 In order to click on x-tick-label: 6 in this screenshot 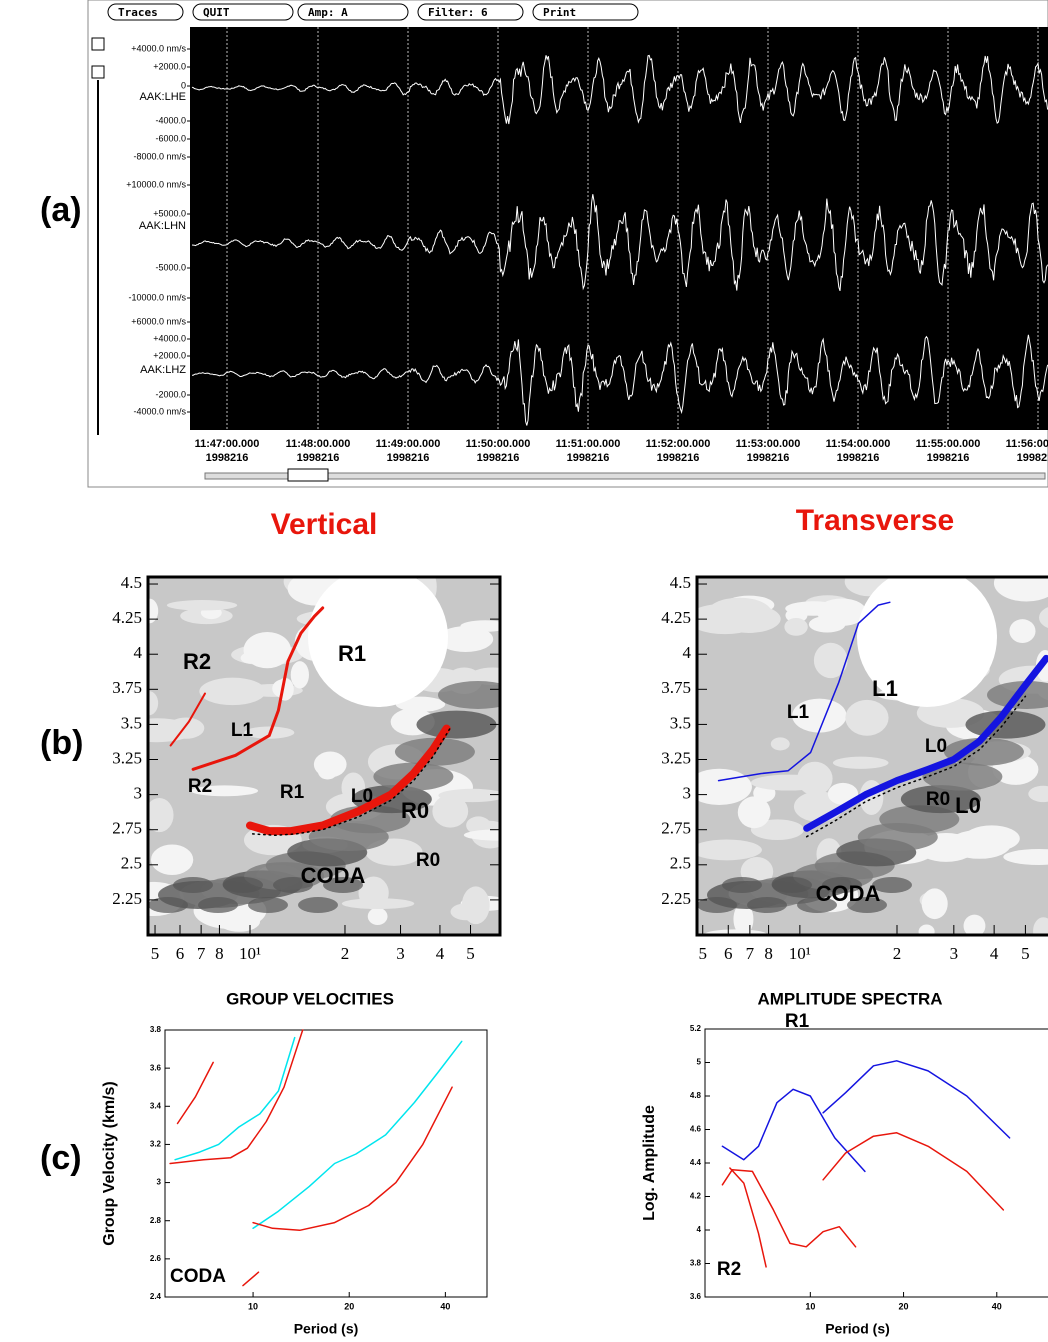, I will do `click(180, 953)`.